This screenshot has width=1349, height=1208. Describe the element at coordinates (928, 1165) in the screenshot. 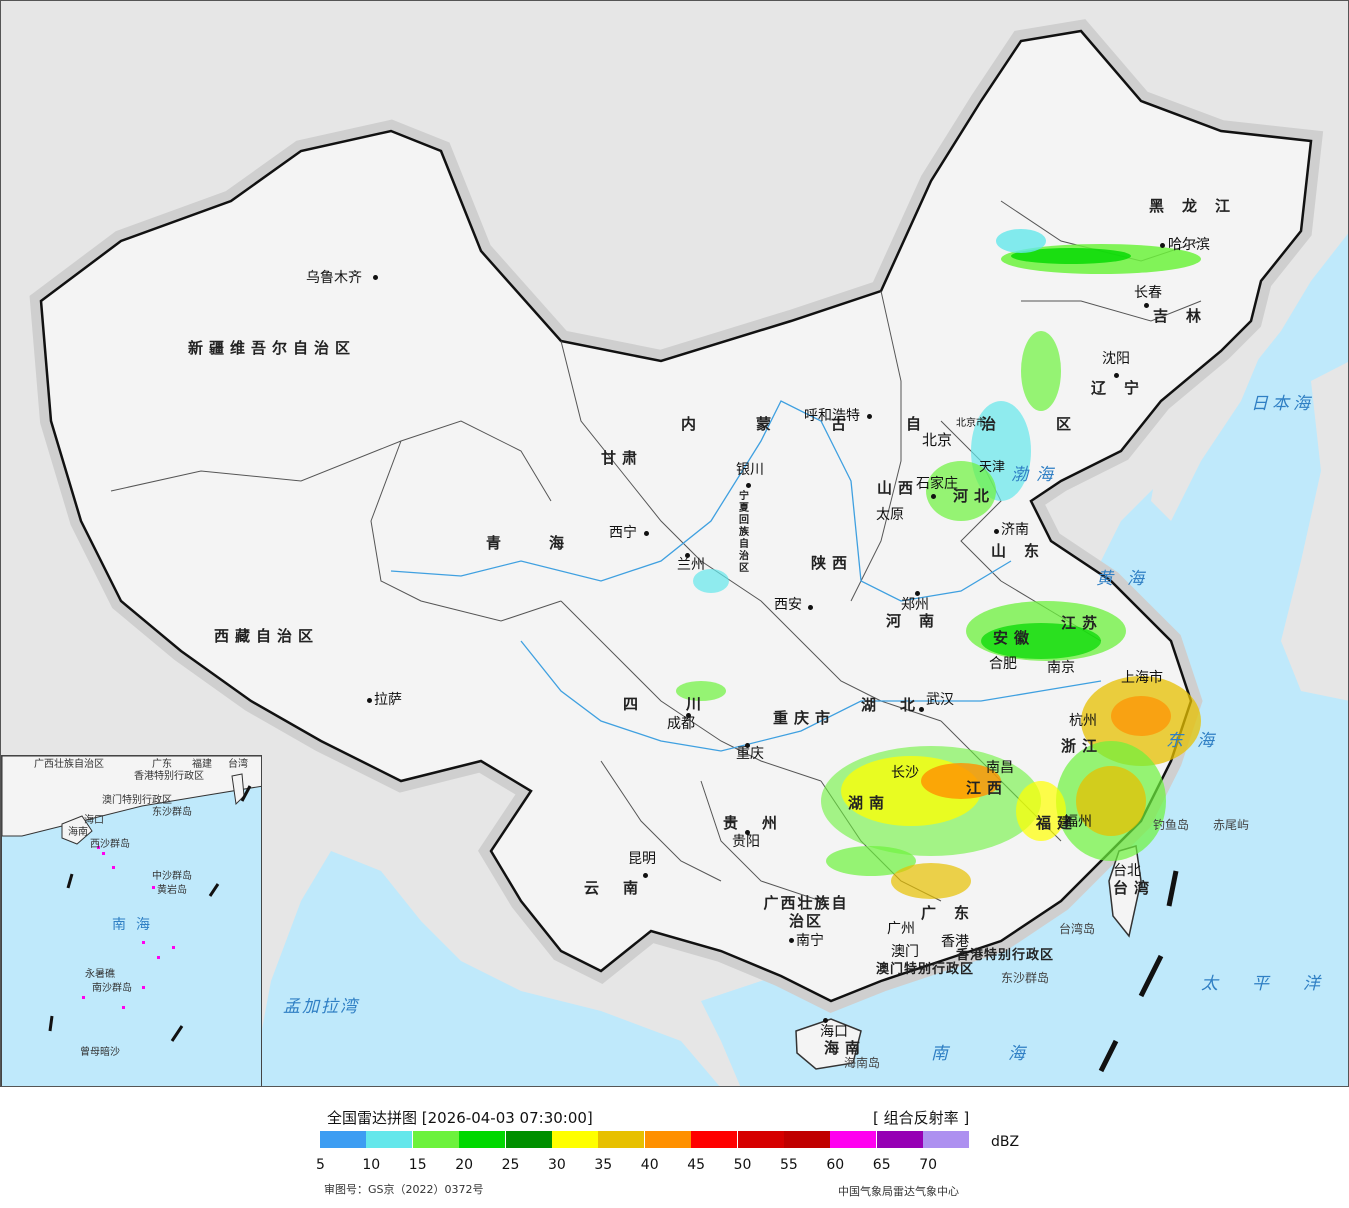

I see `color-scale-tick: 70` at that location.